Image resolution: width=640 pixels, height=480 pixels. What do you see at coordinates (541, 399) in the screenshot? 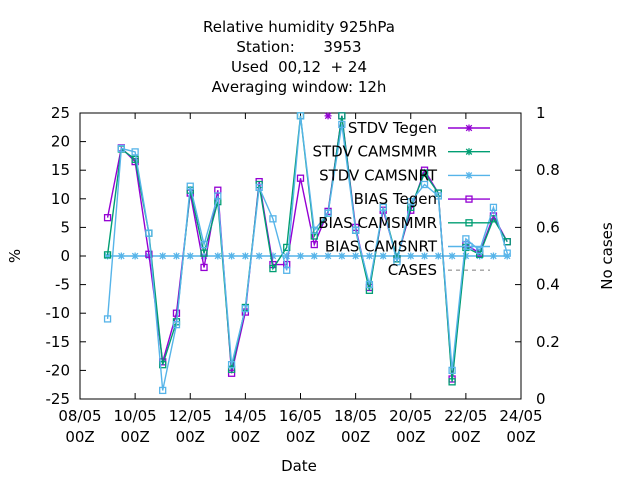
I see `y2-tick-label: 0` at bounding box center [541, 399].